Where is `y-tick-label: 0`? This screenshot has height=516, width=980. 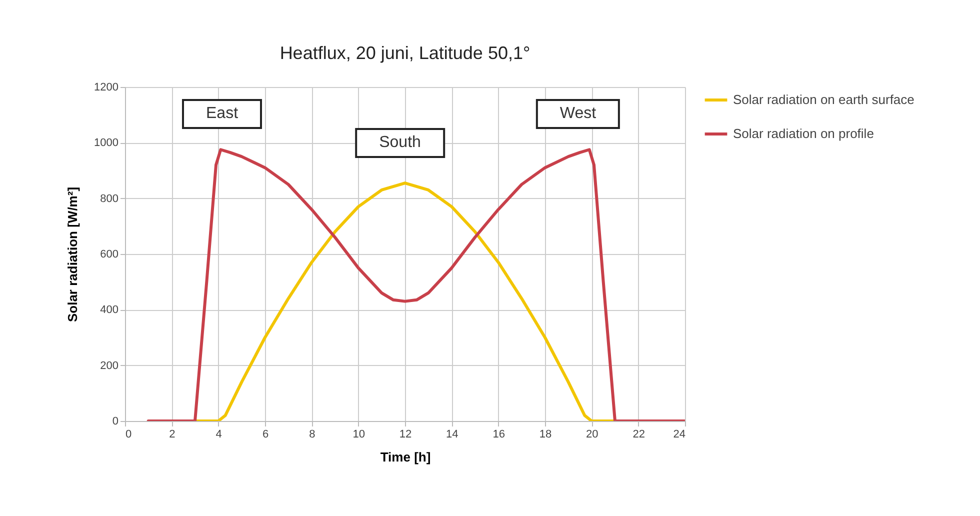 y-tick-label: 0 is located at coordinates (115, 422).